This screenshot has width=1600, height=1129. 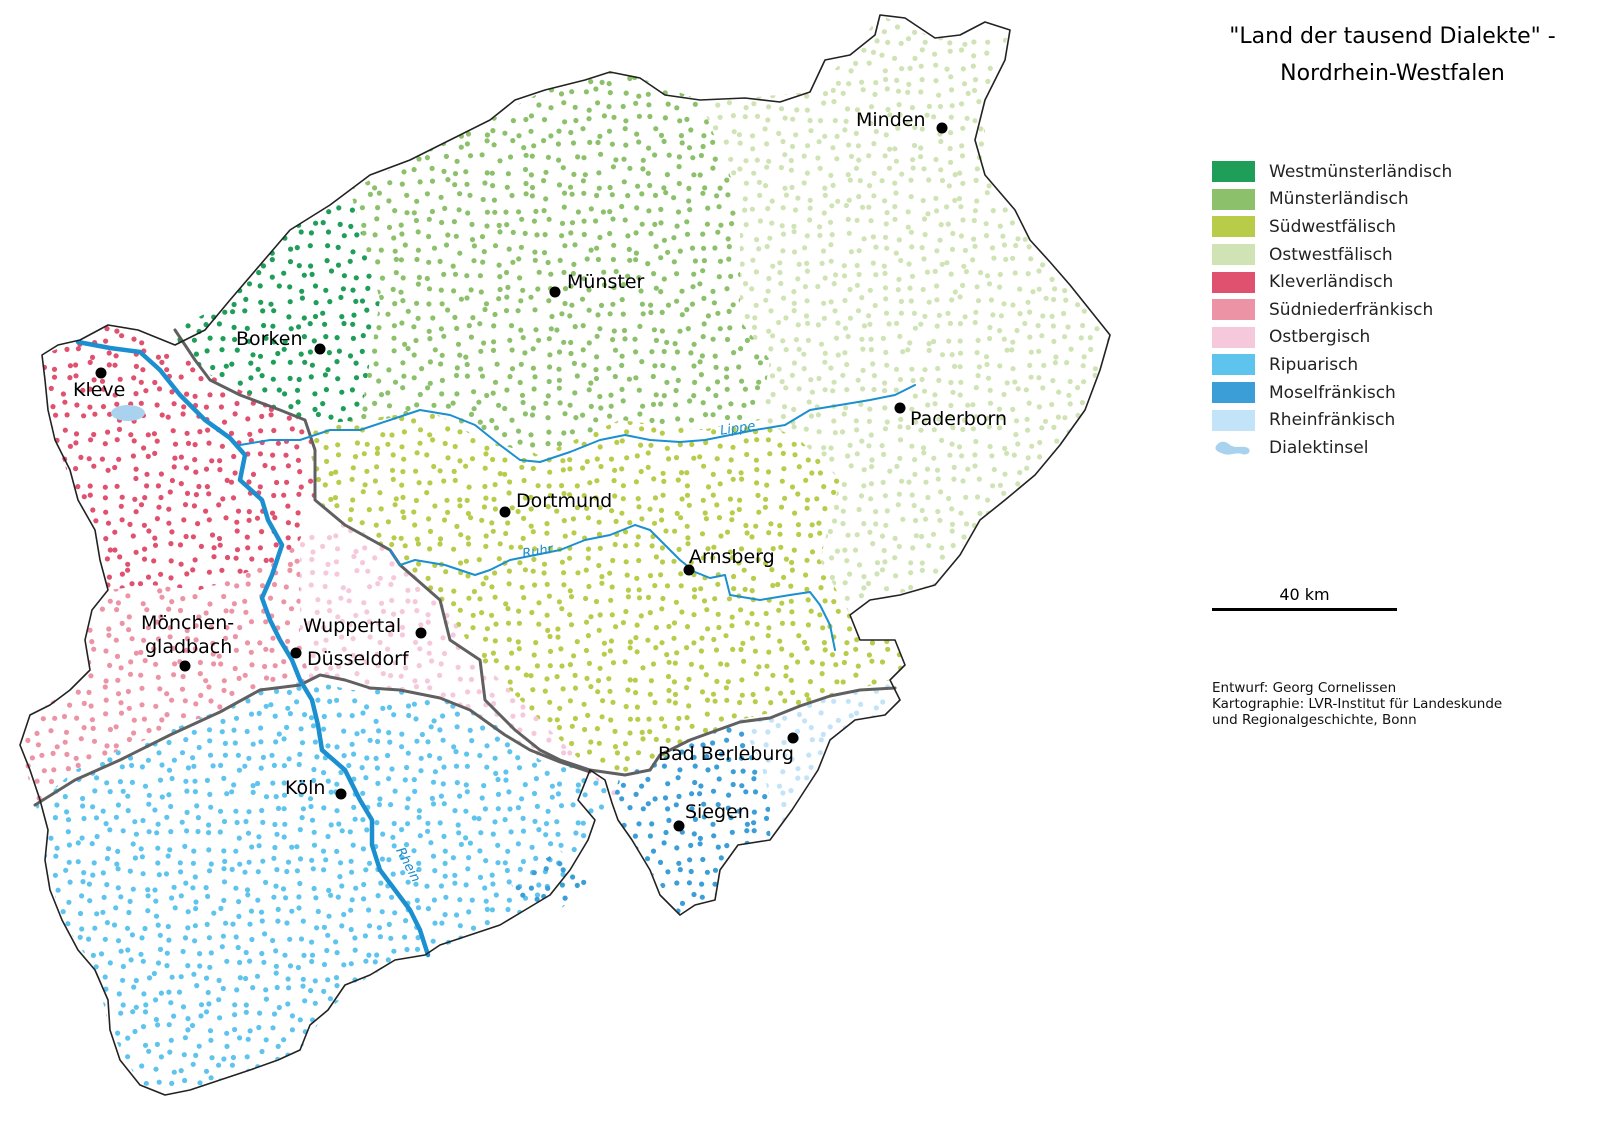 I want to click on map-title-line-2: Nordrhein-Westfalen, so click(x=1392, y=73).